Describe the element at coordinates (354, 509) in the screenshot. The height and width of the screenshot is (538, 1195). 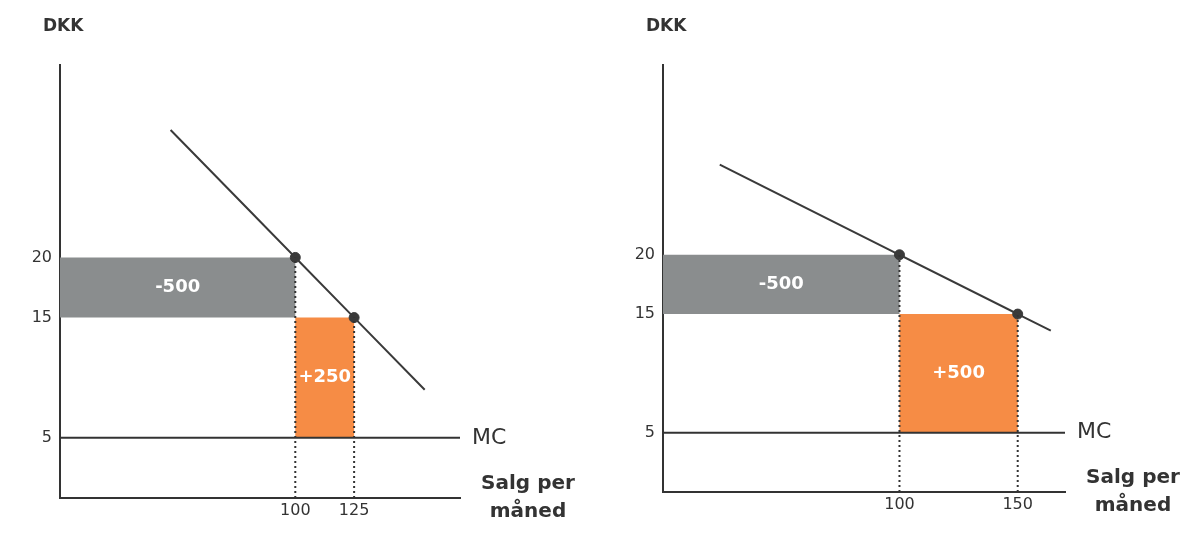
I see `x-tick-label: 125` at that location.